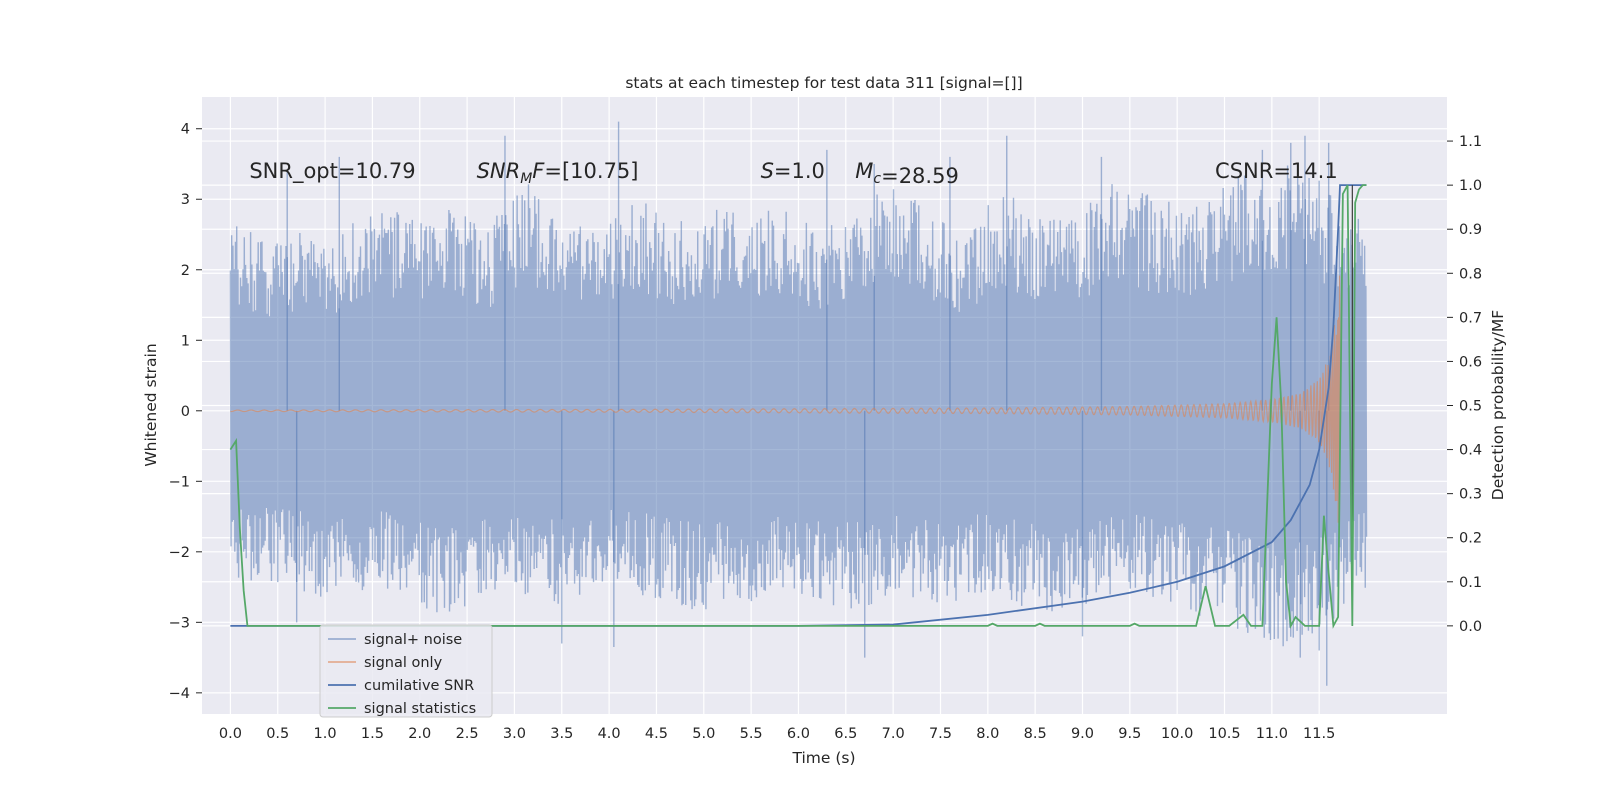 The height and width of the screenshot is (800, 1600). Describe the element at coordinates (403, 663) in the screenshot. I see `legend-label: signal only` at that location.